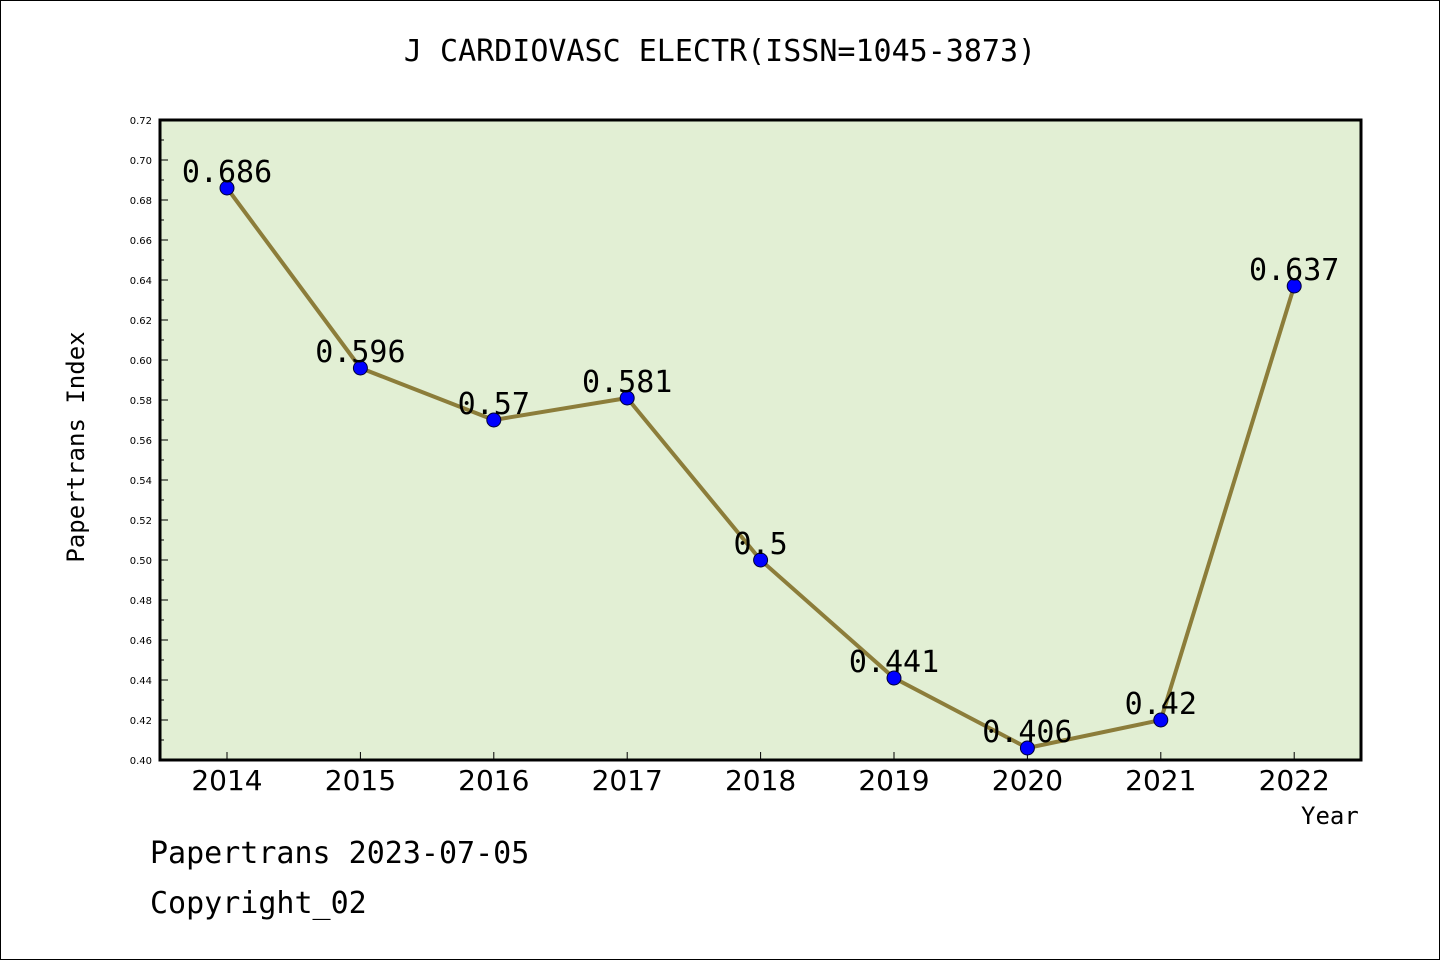 The width and height of the screenshot is (1440, 960). Describe the element at coordinates (1160, 780) in the screenshot. I see `x-tick-label: 2021` at that location.